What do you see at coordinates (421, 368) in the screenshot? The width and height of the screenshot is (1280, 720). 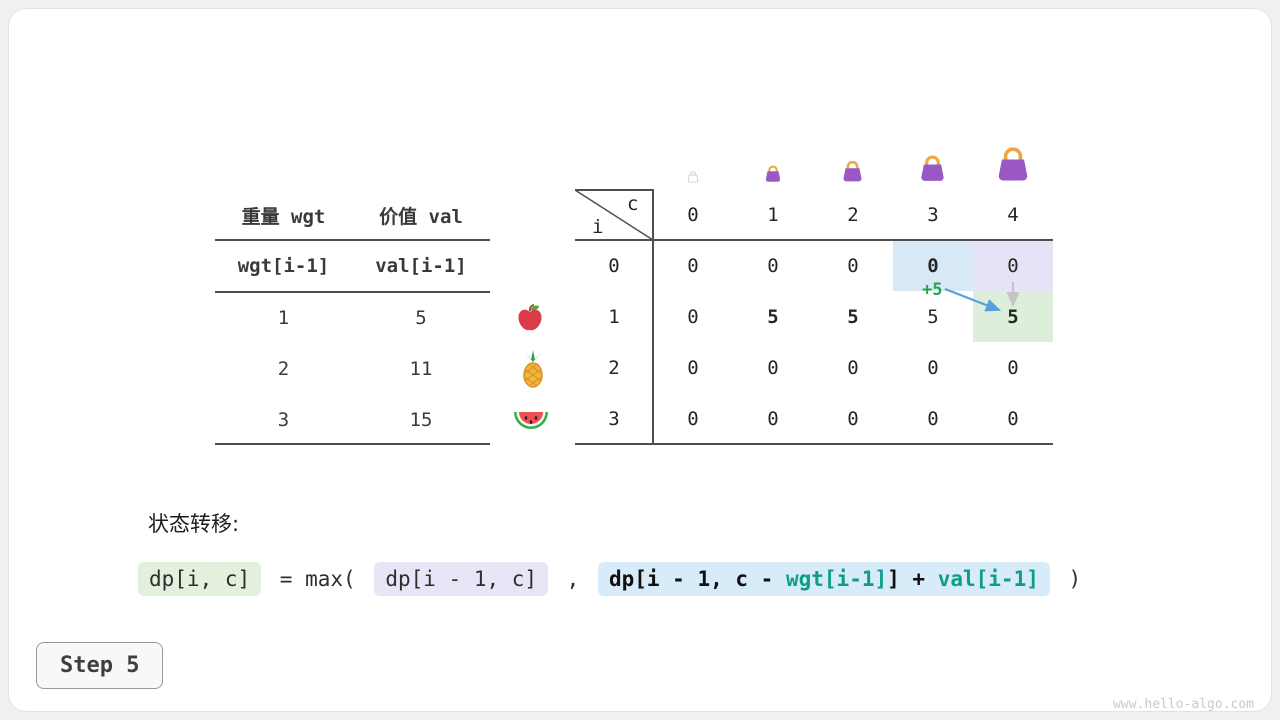 I see `table-cell: 11` at bounding box center [421, 368].